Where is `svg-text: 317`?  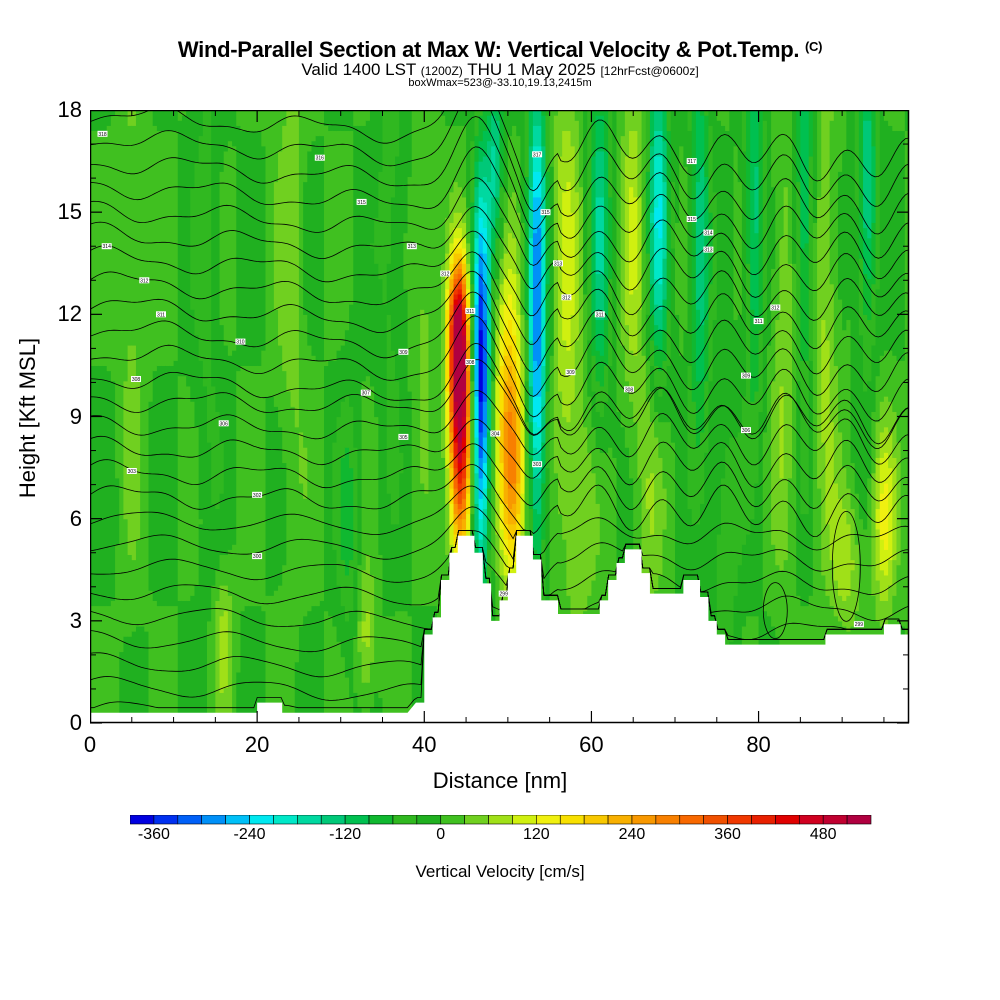 svg-text: 317 is located at coordinates (692, 162).